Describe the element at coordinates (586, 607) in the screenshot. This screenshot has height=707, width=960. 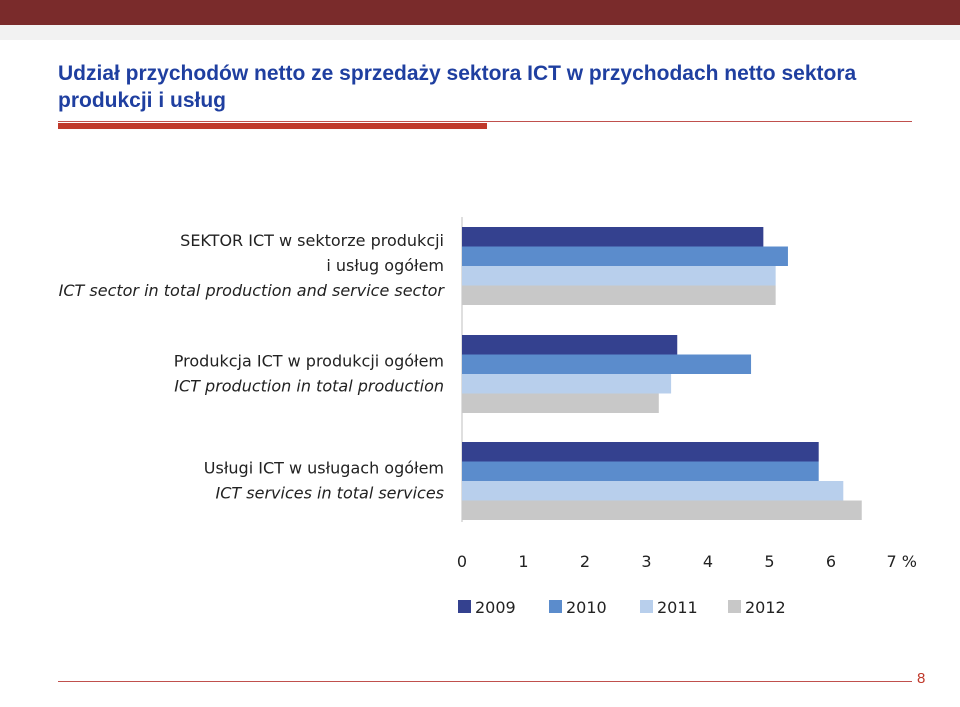
I see `legend-label-2010: 2010` at that location.